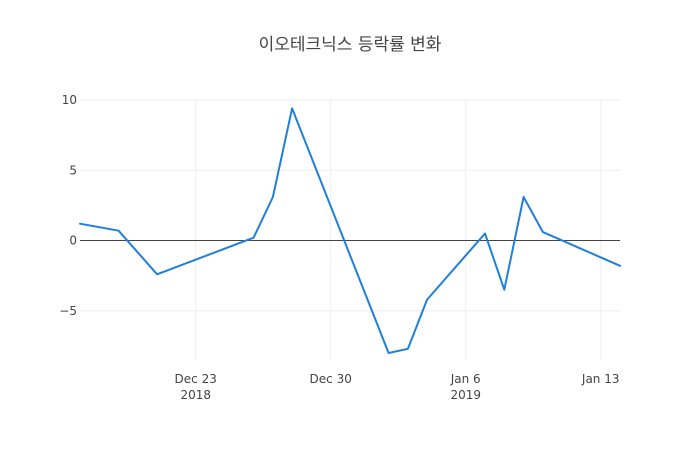 The width and height of the screenshot is (700, 450). What do you see at coordinates (331, 379) in the screenshot?
I see `x-tick-label: Dec 30` at bounding box center [331, 379].